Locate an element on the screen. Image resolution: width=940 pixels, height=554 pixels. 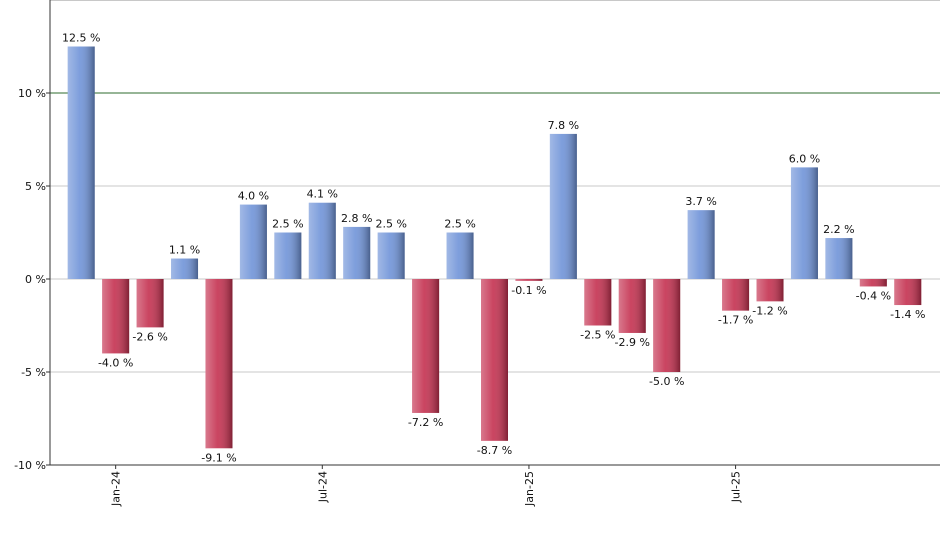
value-label: 4.1 % is located at coordinates (322, 194).